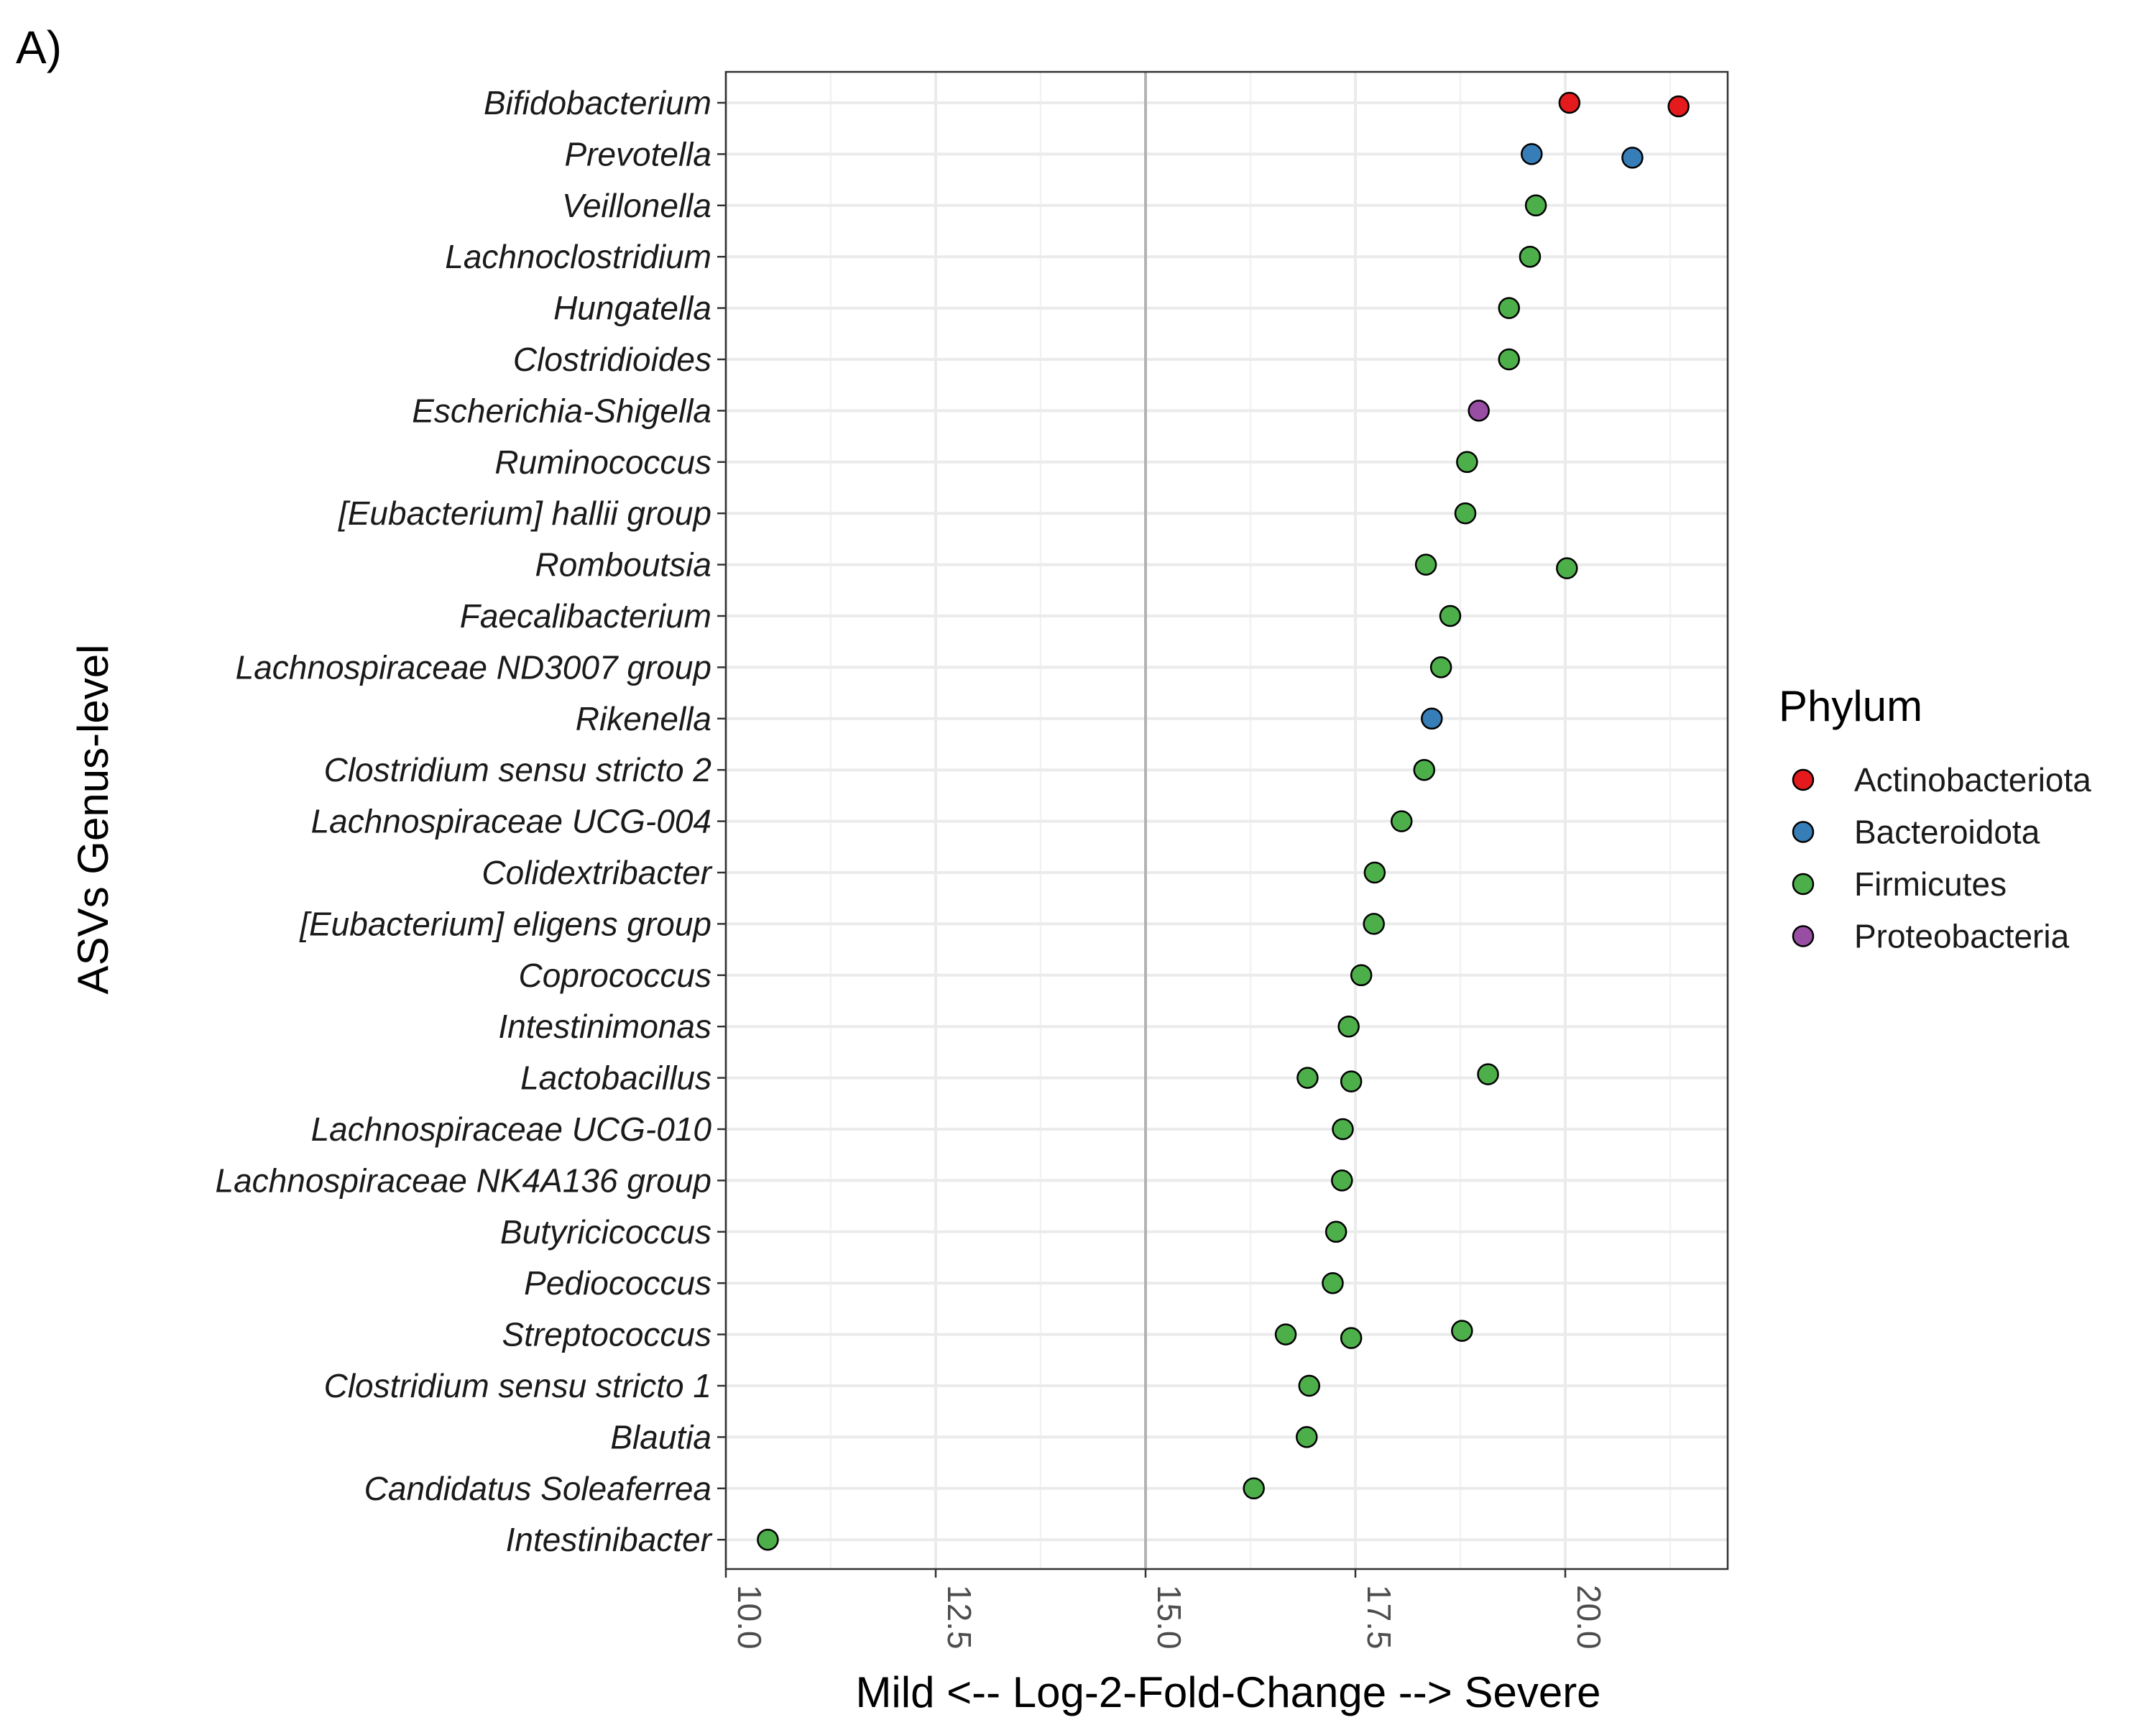 The width and height of the screenshot is (2156, 1725). What do you see at coordinates (960, 1617) in the screenshot?
I see `x-tick-label: 12.5` at bounding box center [960, 1617].